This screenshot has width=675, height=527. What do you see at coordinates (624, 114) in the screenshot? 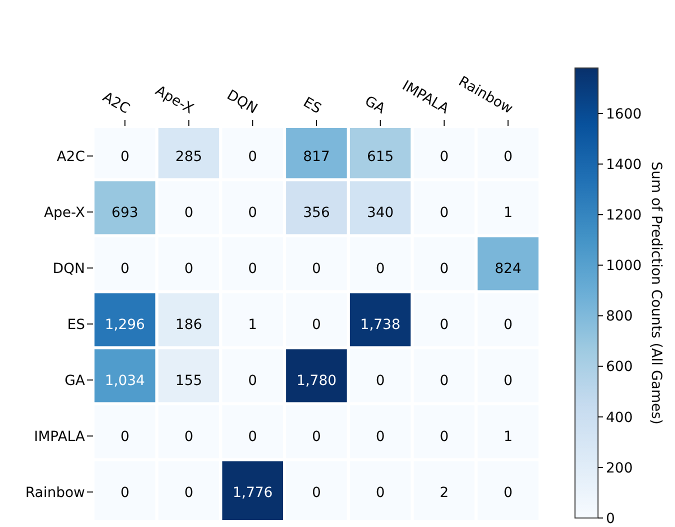
I see `color-bar-label: 1600` at bounding box center [624, 114].